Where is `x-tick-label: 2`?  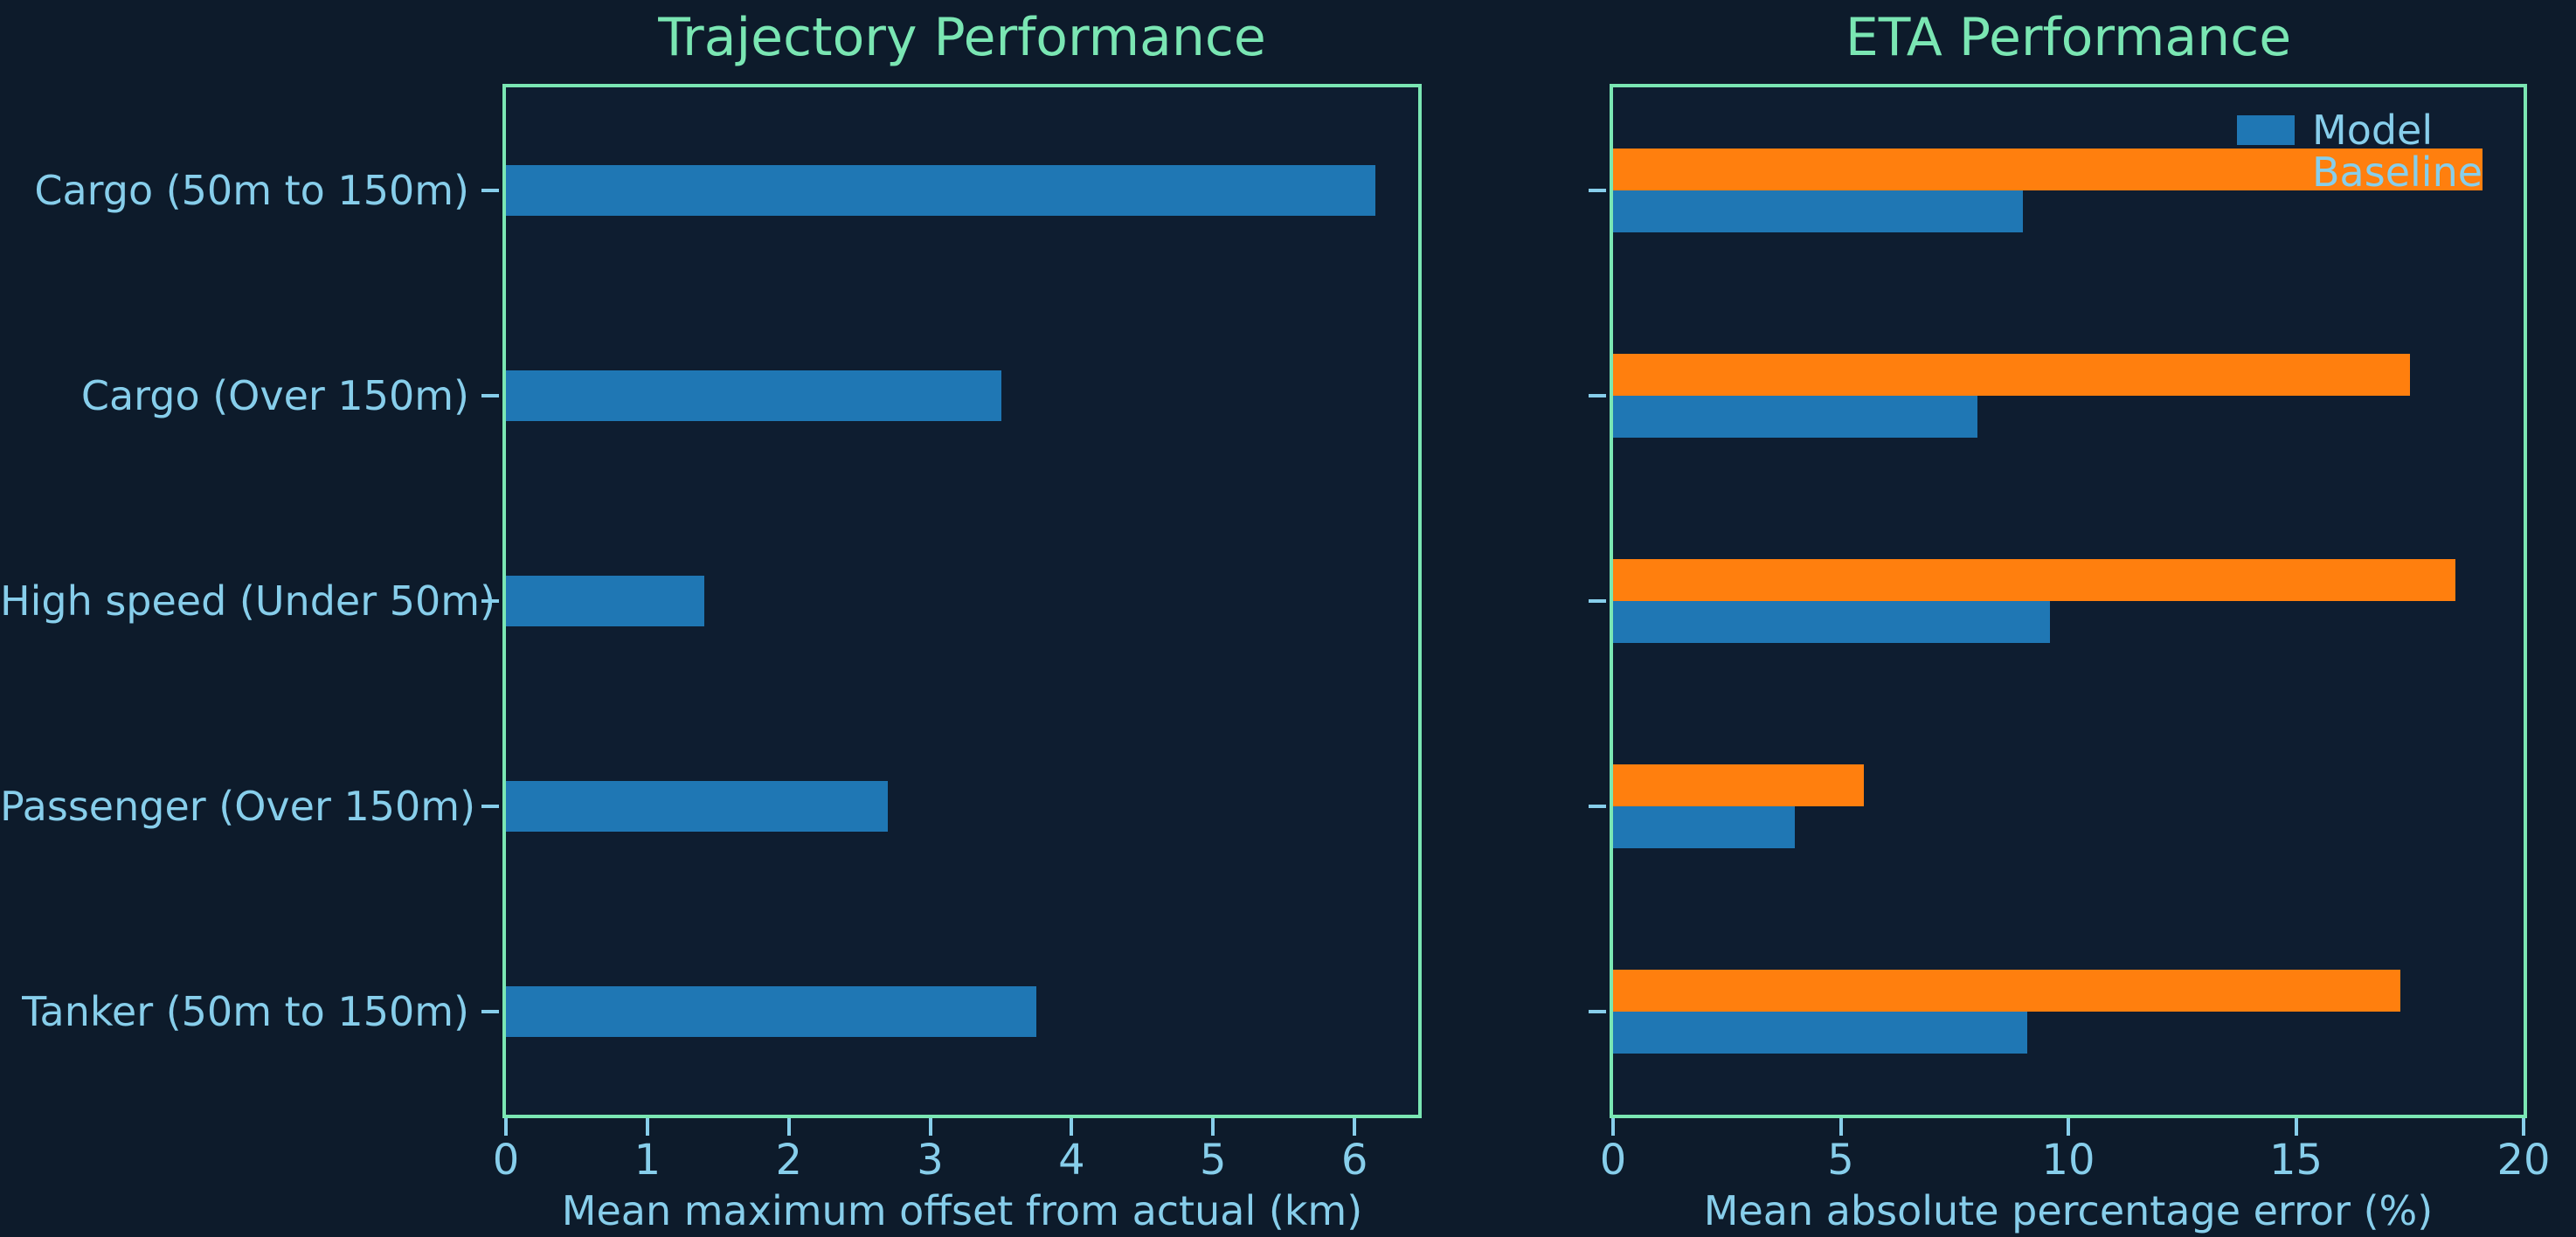
x-tick-label: 2 is located at coordinates (788, 1161).